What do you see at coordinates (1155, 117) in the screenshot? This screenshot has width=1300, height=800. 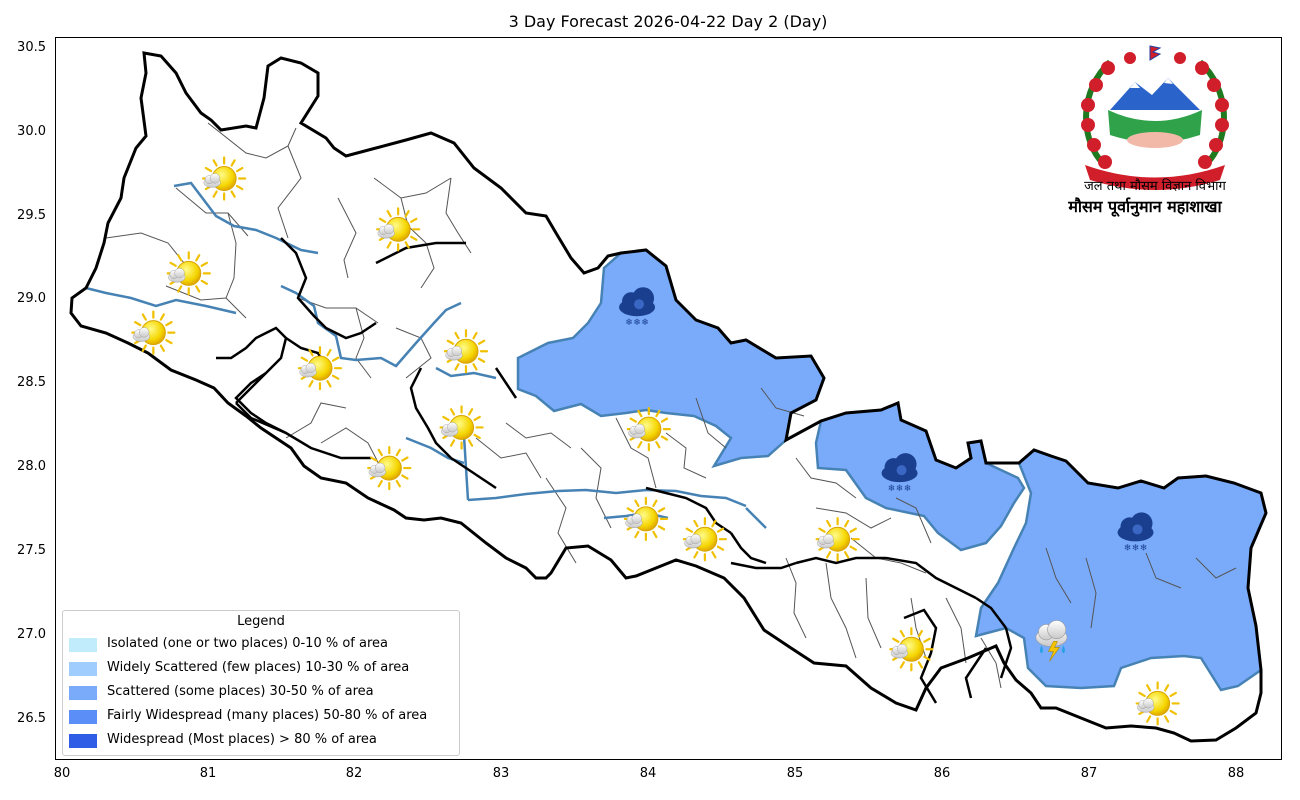 I see `government-emblem` at bounding box center [1155, 117].